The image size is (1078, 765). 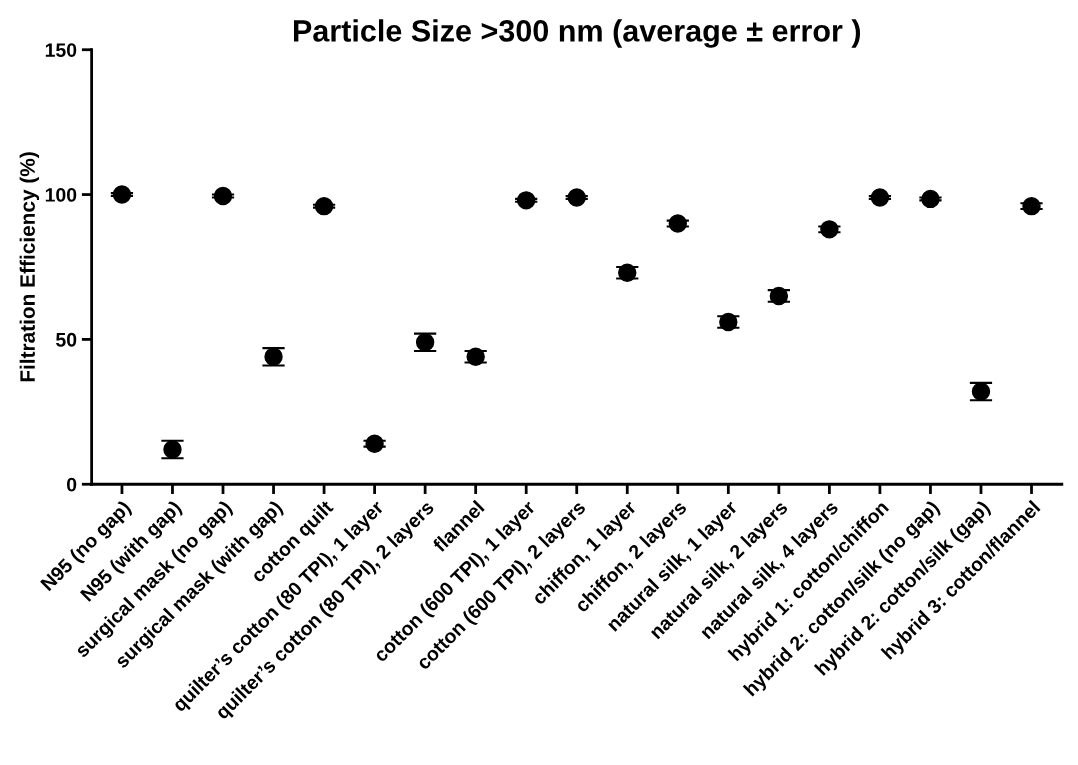 What do you see at coordinates (66, 339) in the screenshot?
I see `y-tick-label: 50` at bounding box center [66, 339].